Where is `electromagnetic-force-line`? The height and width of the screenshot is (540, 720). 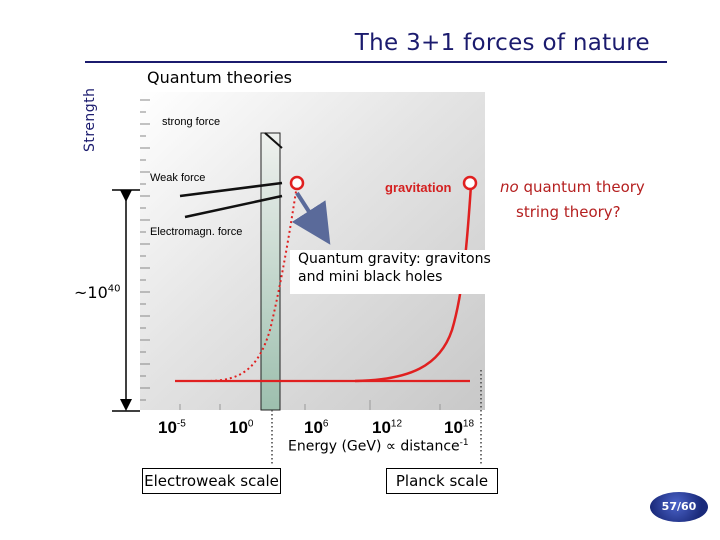
electromagnetic-force-line is located at coordinates (233, 206).